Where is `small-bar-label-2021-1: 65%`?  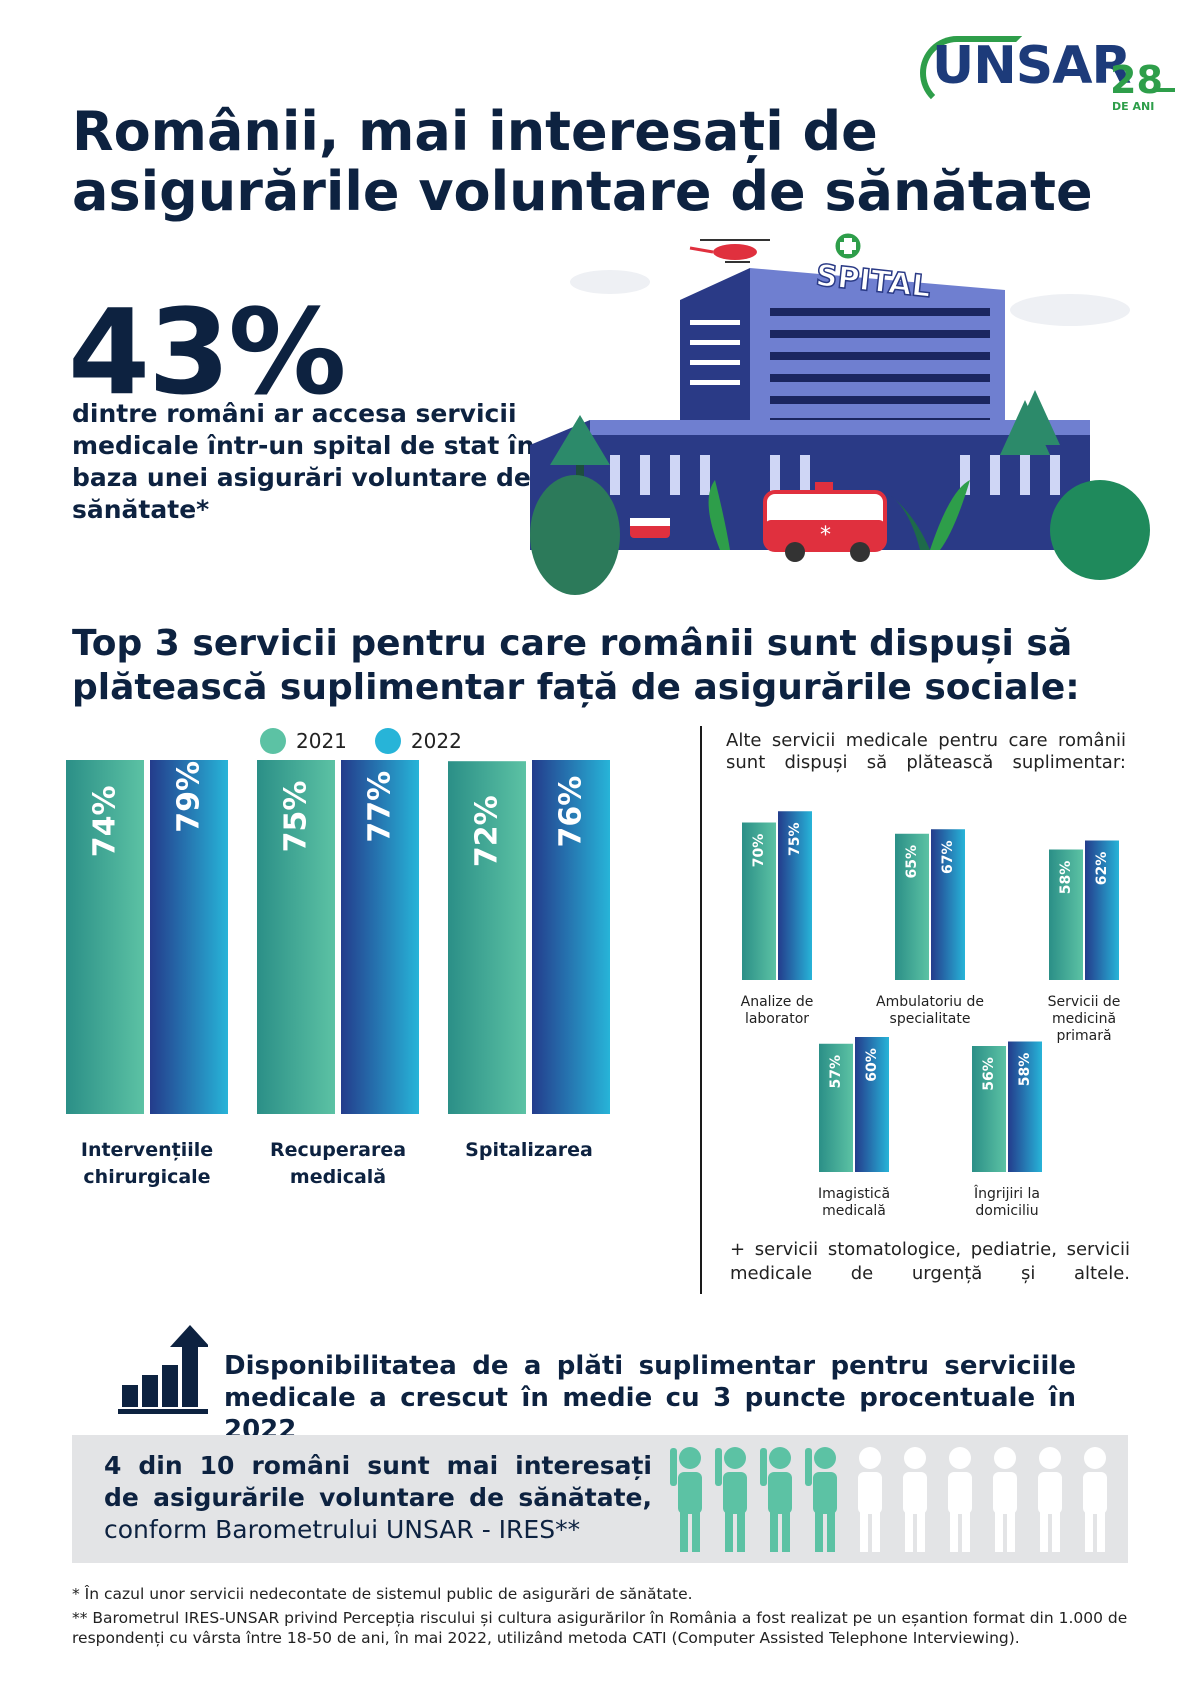 small-bar-label-2021-1: 65% is located at coordinates (912, 862).